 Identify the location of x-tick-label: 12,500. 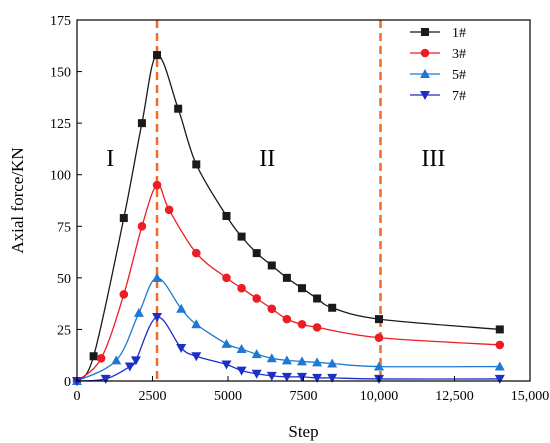
(454, 396).